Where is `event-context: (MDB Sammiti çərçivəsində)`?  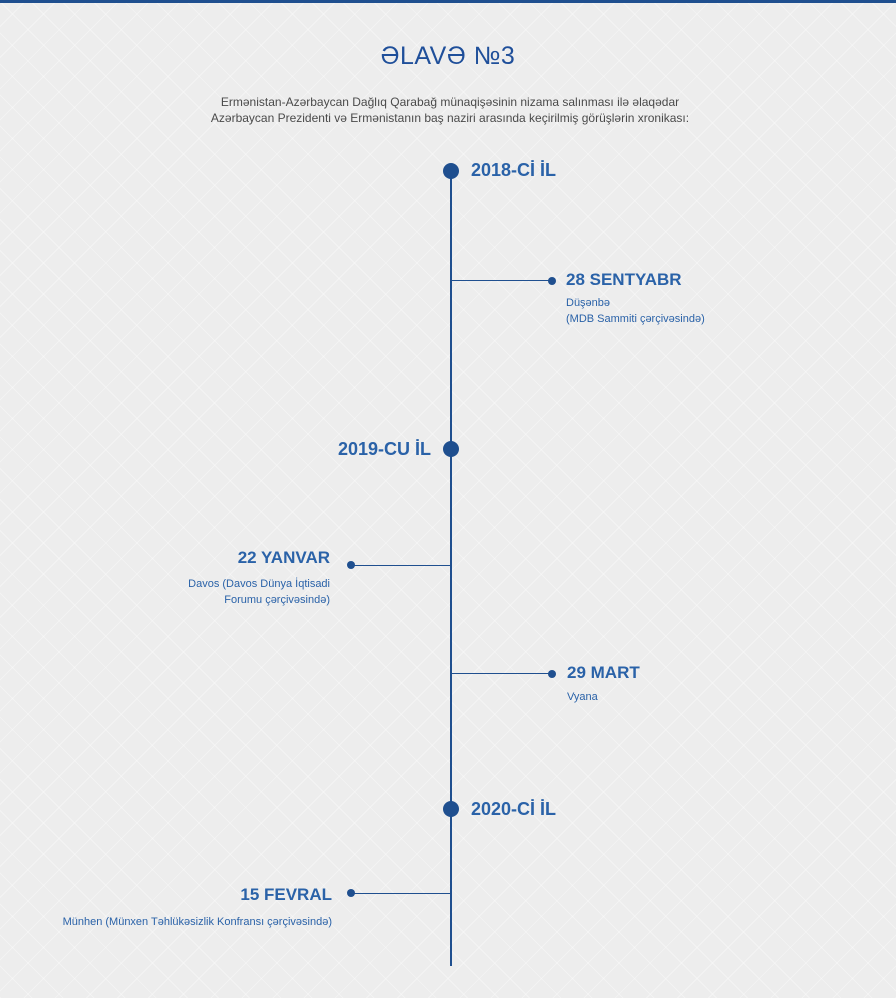 event-context: (MDB Sammiti çərçivəsində) is located at coordinates (635, 319).